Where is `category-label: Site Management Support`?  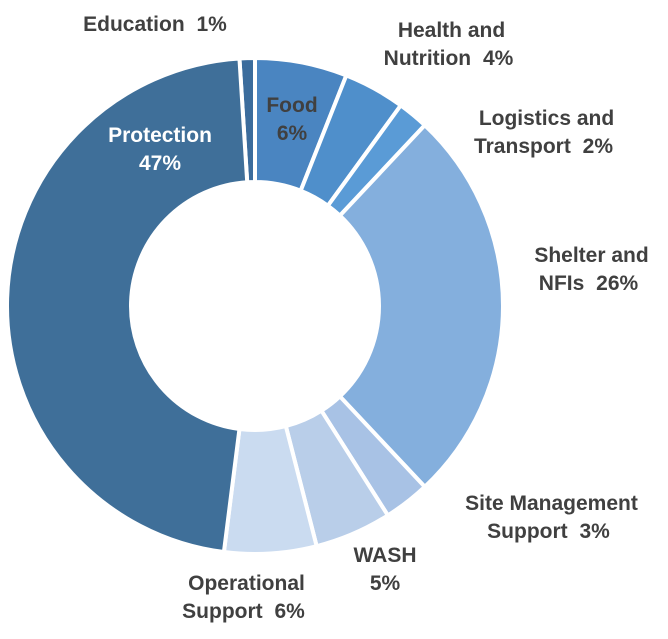
category-label: Site Management Support is located at coordinates (551, 517).